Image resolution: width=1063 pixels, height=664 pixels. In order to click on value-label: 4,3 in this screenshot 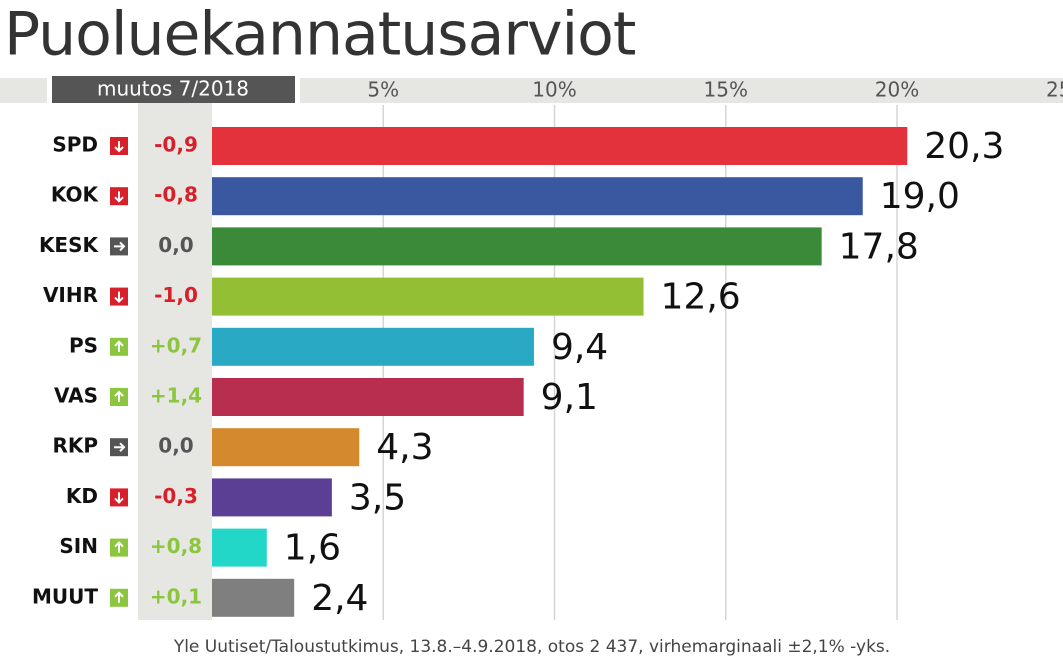, I will do `click(404, 447)`.